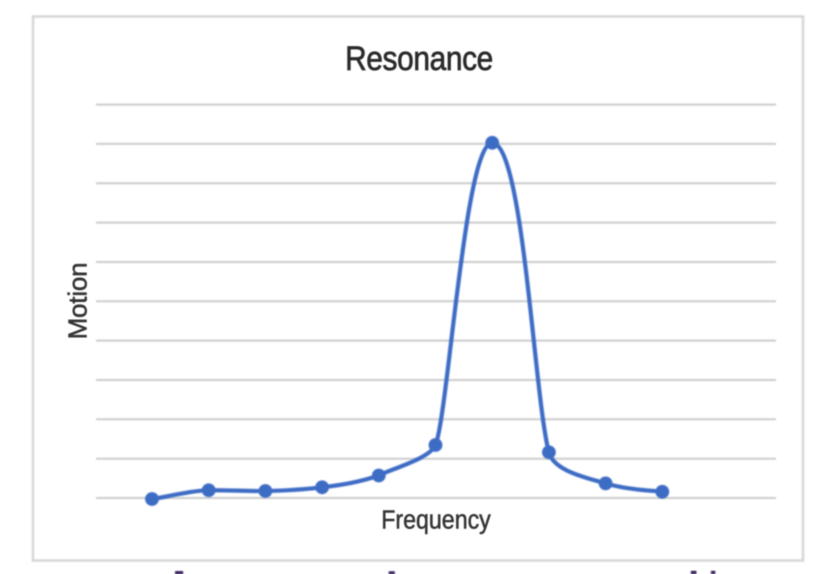 This screenshot has height=574, width=836. Describe the element at coordinates (419, 58) in the screenshot. I see `svg-text: Resonance` at that location.